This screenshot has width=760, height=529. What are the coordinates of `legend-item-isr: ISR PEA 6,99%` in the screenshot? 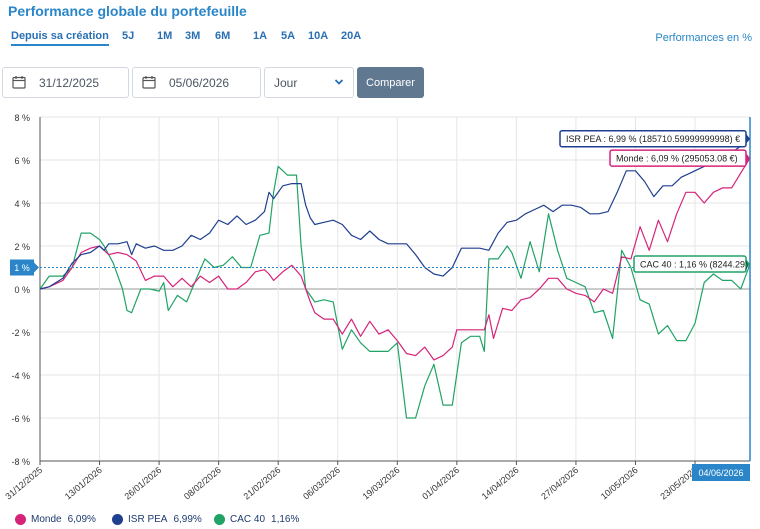 It's located at (157, 519).